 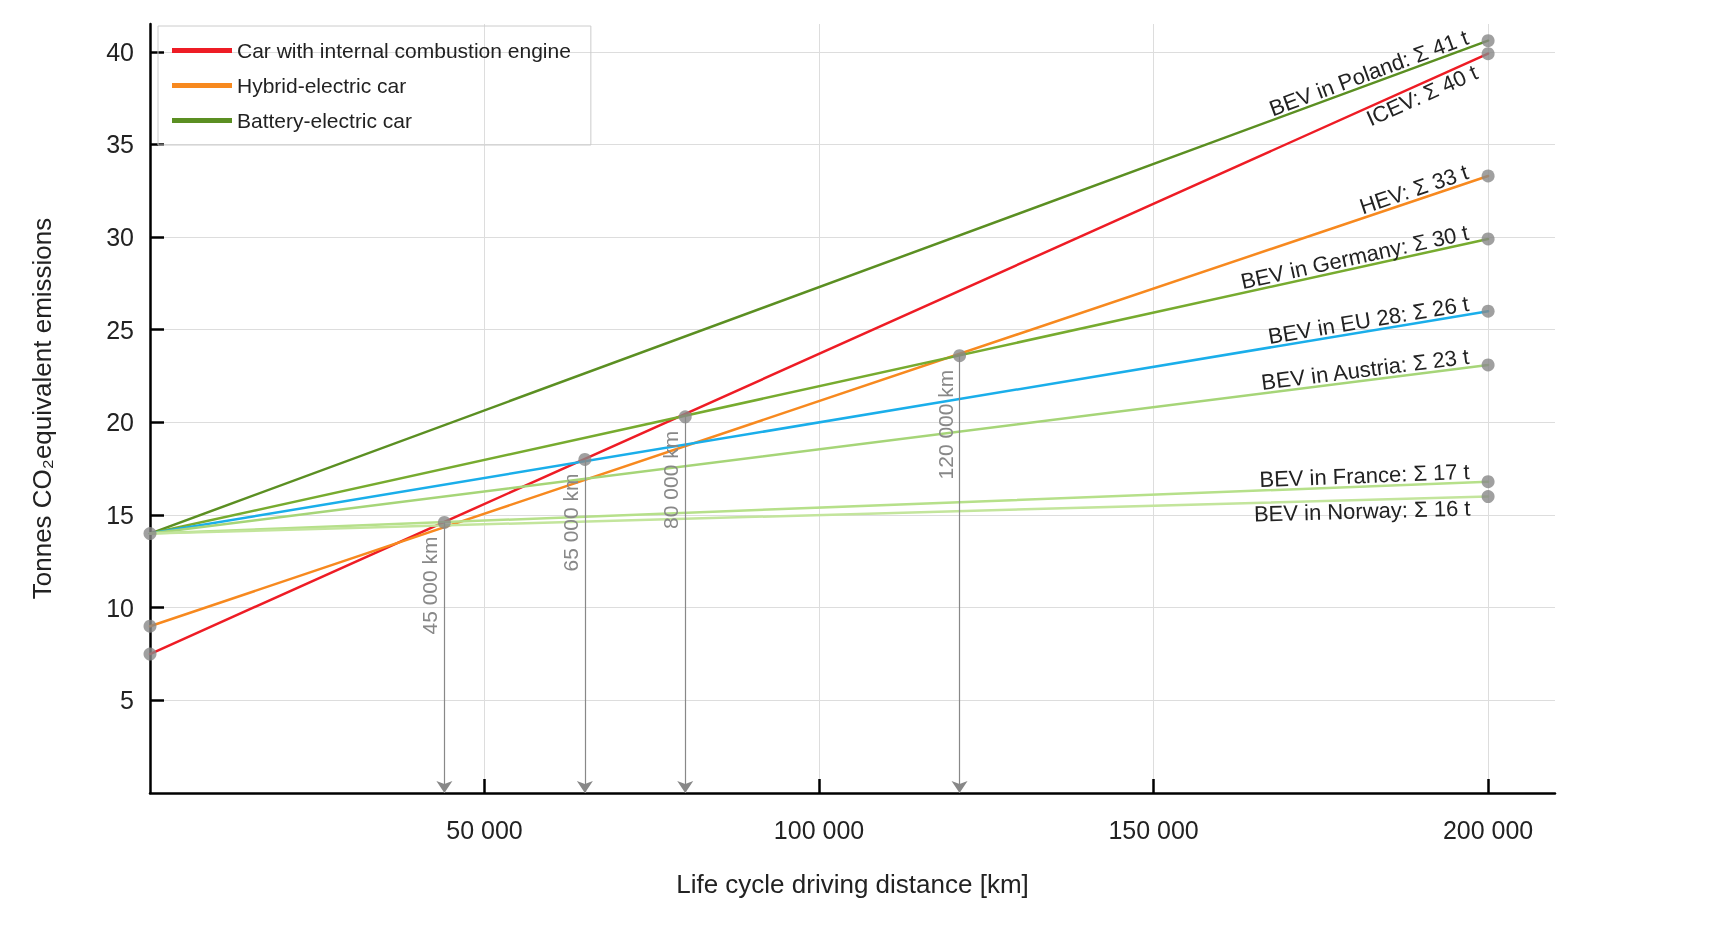 I want to click on annotation: 65 000 km, so click(x=570, y=522).